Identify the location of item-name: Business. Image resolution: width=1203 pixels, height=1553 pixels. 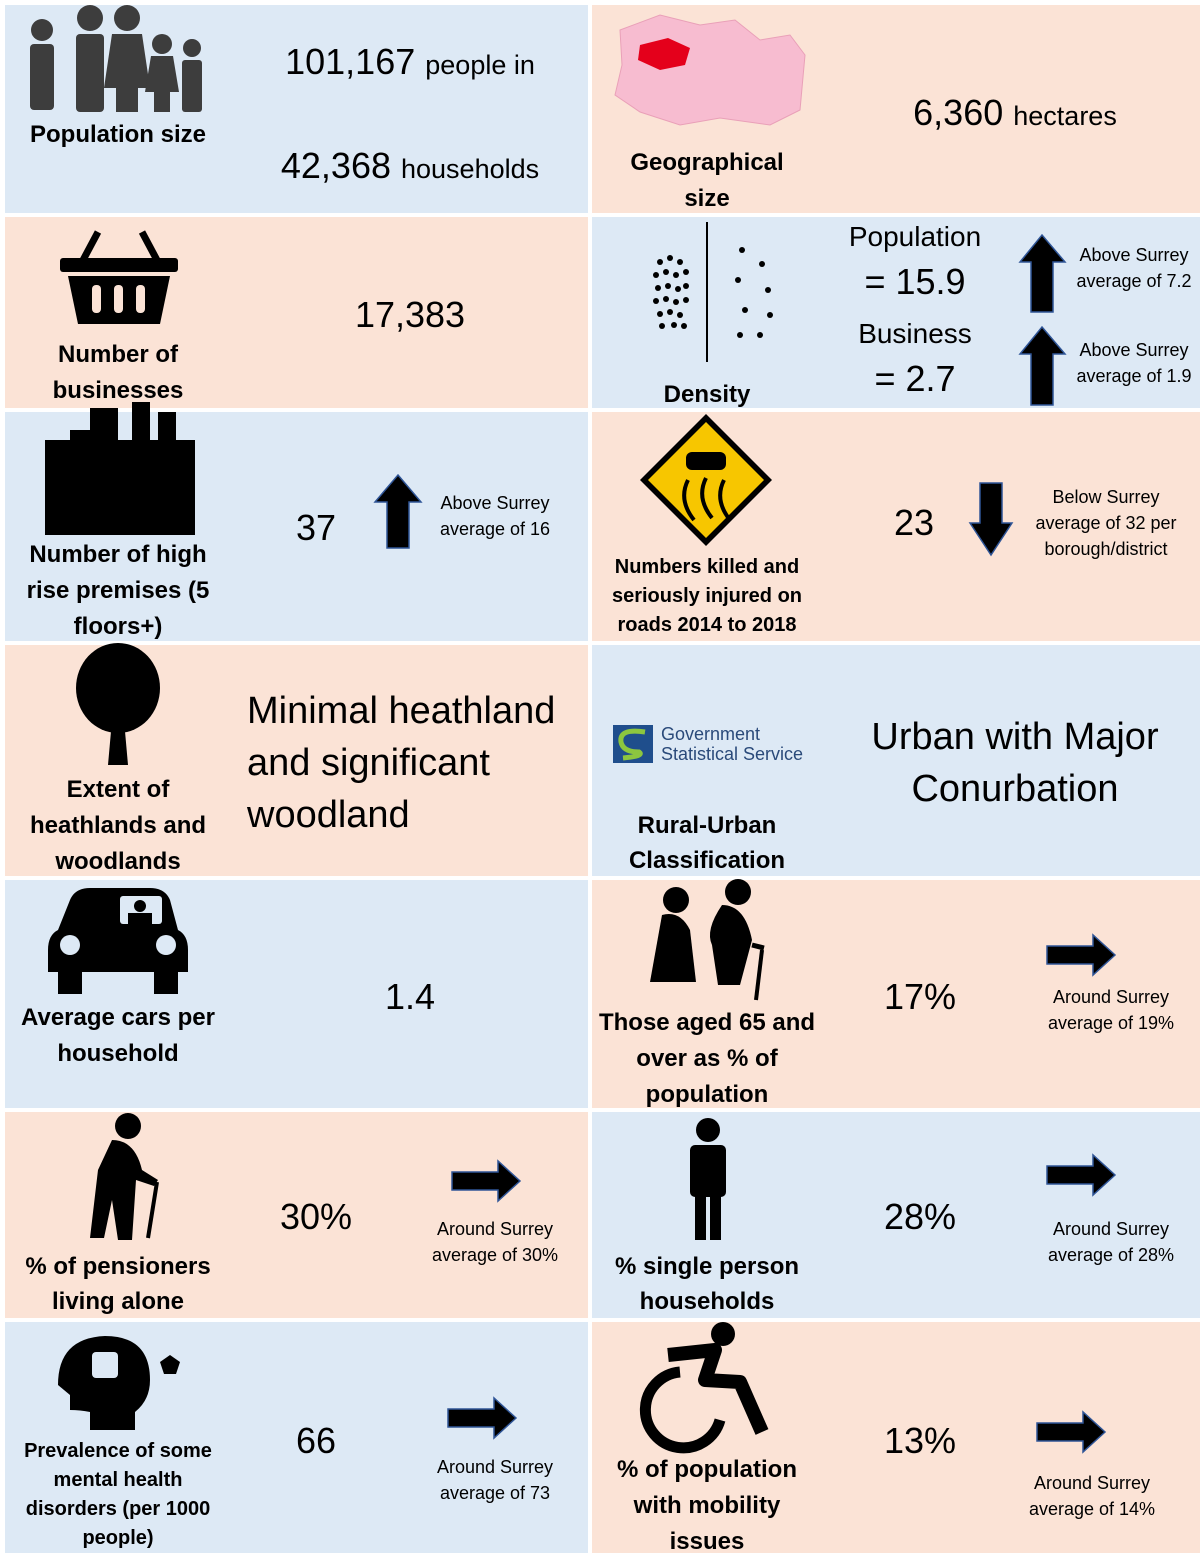
(915, 333).